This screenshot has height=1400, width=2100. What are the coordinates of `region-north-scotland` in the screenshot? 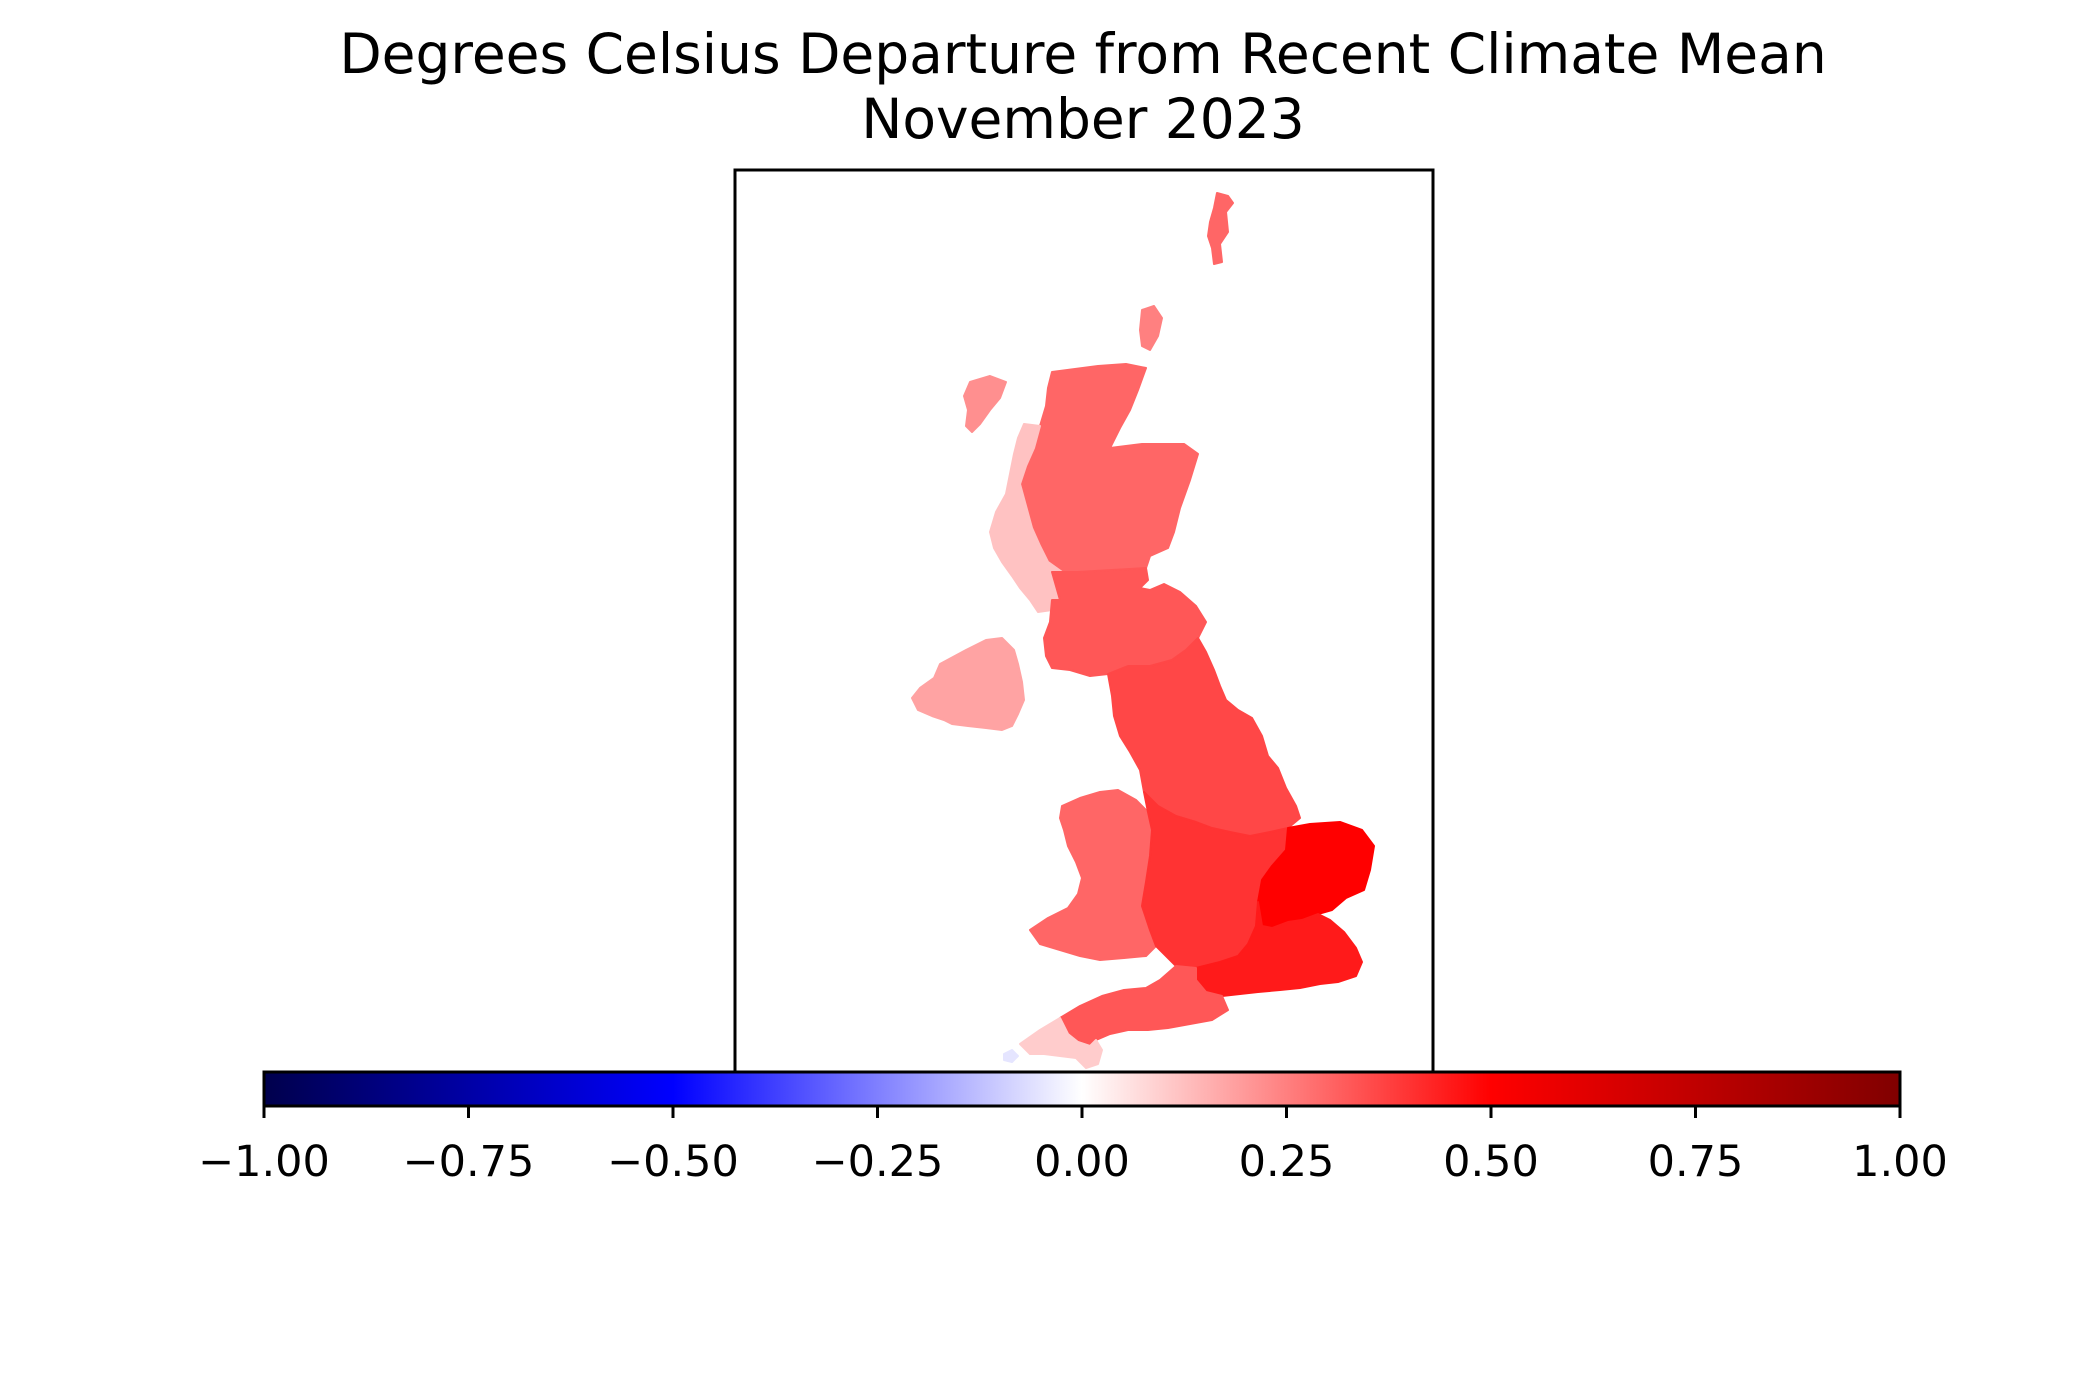 It's located at (1109, 468).